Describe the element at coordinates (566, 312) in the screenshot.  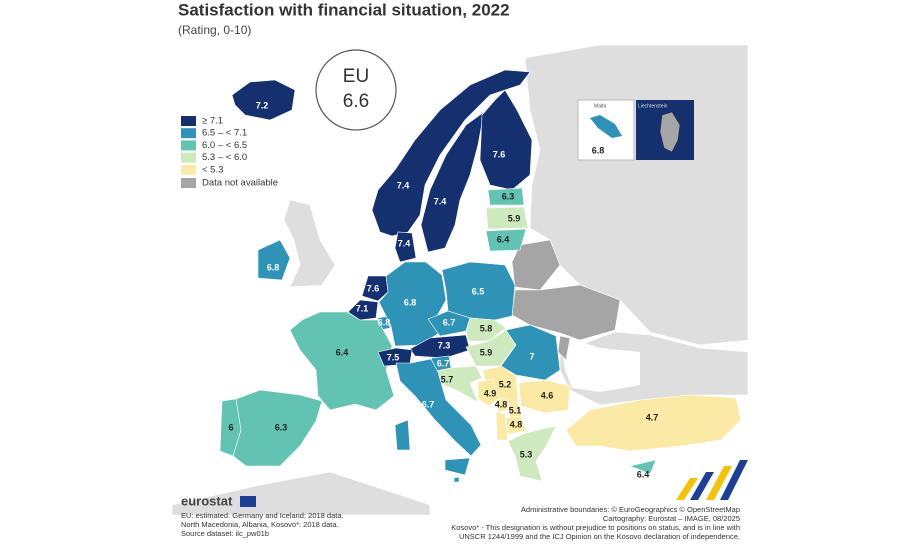
I see `ukraine` at that location.